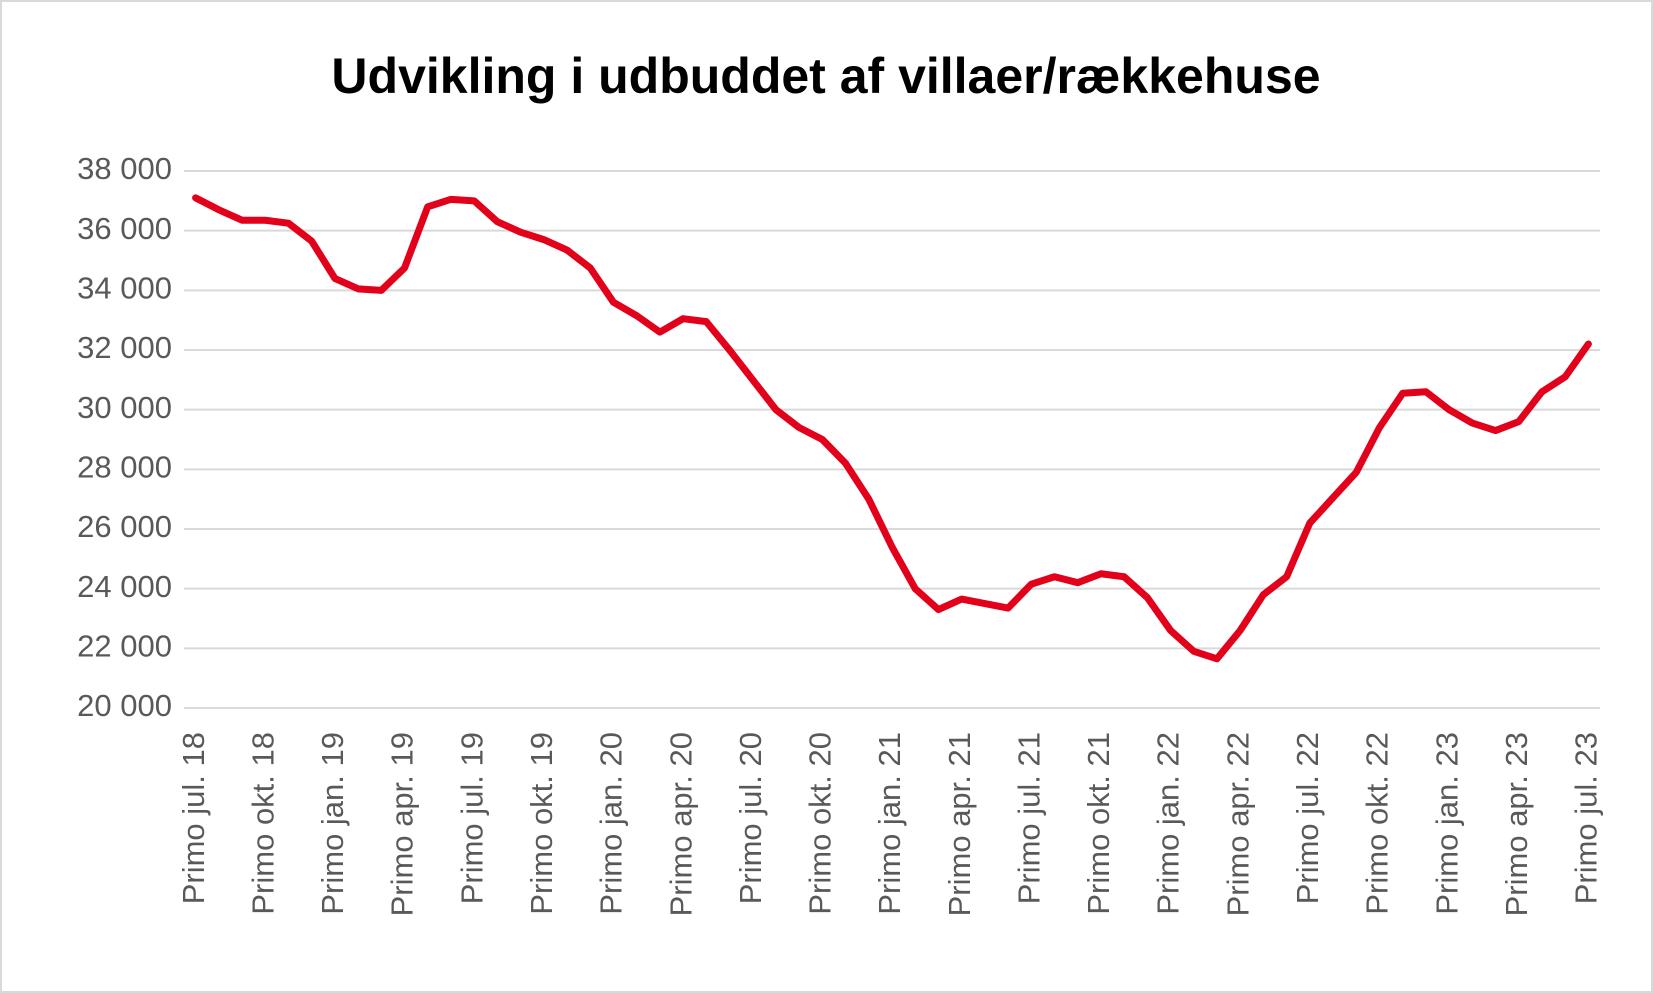  Describe the element at coordinates (124, 526) in the screenshot. I see `y-tick-label: 26 000` at that location.